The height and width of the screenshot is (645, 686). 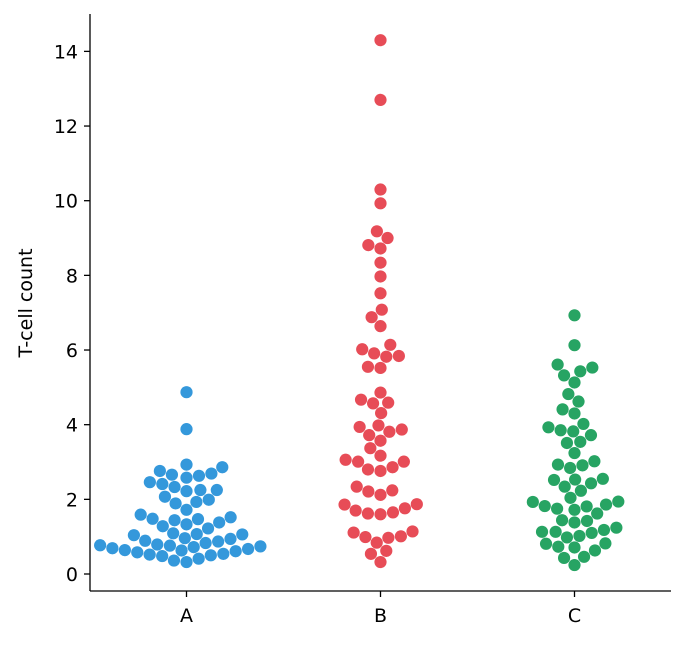 I want to click on x-tick-label: B, so click(x=380, y=616).